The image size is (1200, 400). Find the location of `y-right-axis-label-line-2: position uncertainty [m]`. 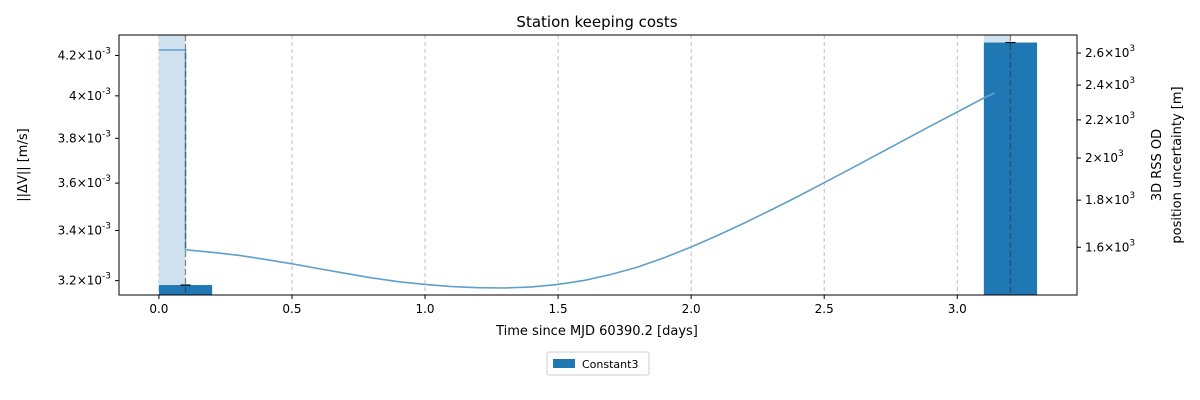

y-right-axis-label-line-2: position uncertainty [m] is located at coordinates (1177, 164).